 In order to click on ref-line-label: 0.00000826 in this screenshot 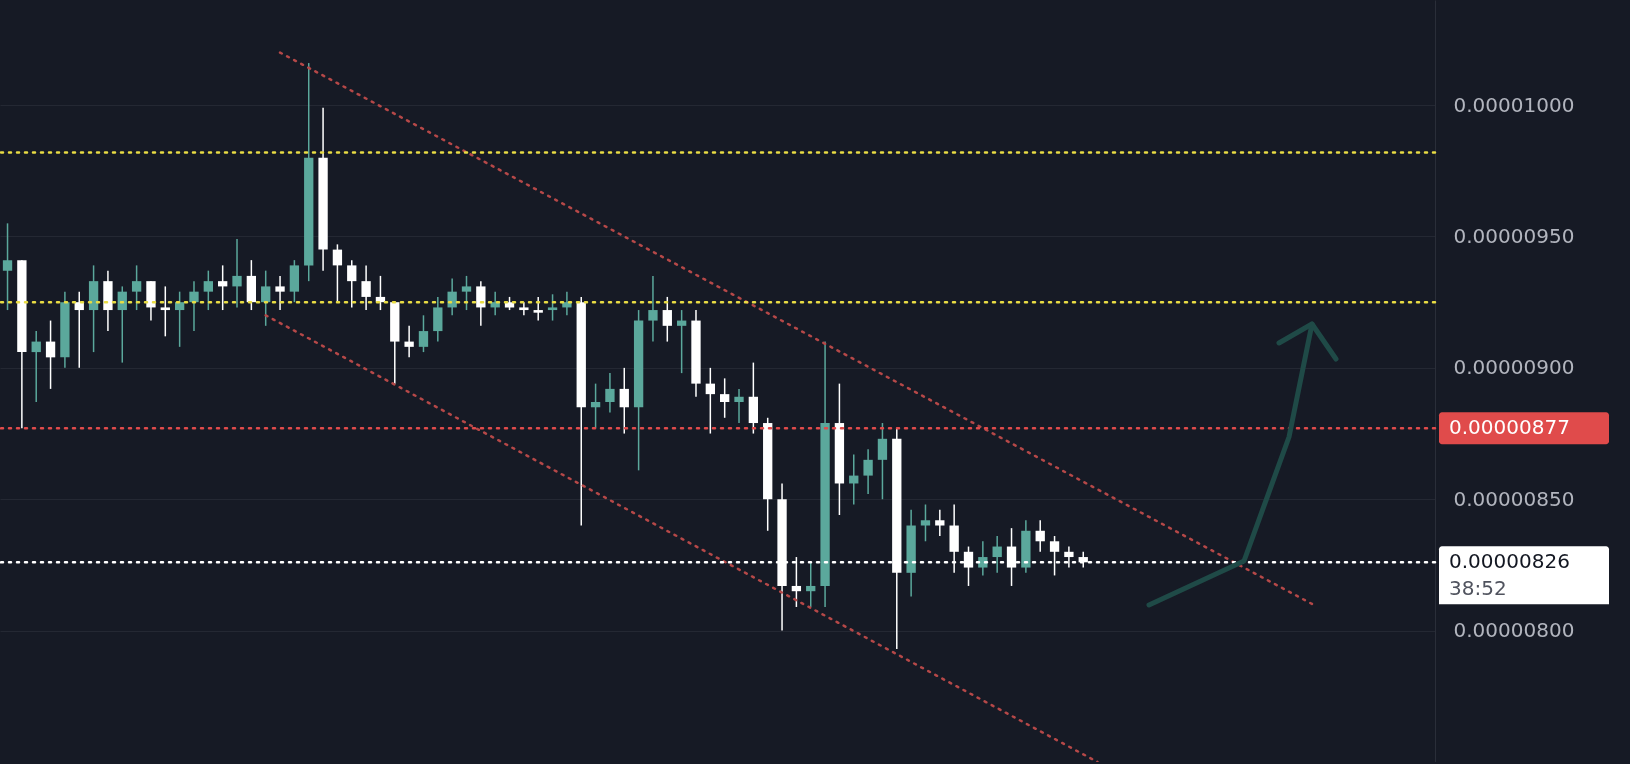, I will do `click(1509, 561)`.